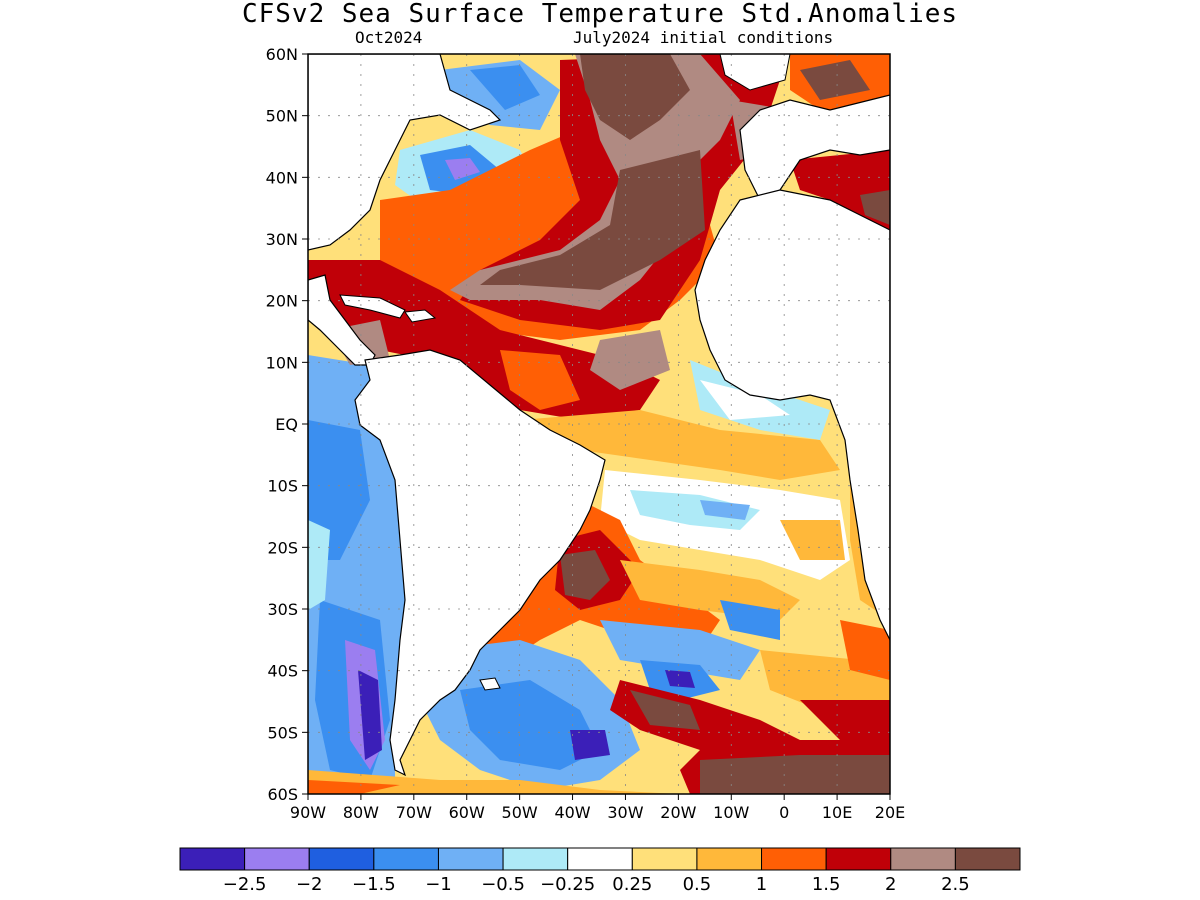 This screenshot has height=900, width=1200. What do you see at coordinates (625, 812) in the screenshot?
I see `lon-label: 30W` at bounding box center [625, 812].